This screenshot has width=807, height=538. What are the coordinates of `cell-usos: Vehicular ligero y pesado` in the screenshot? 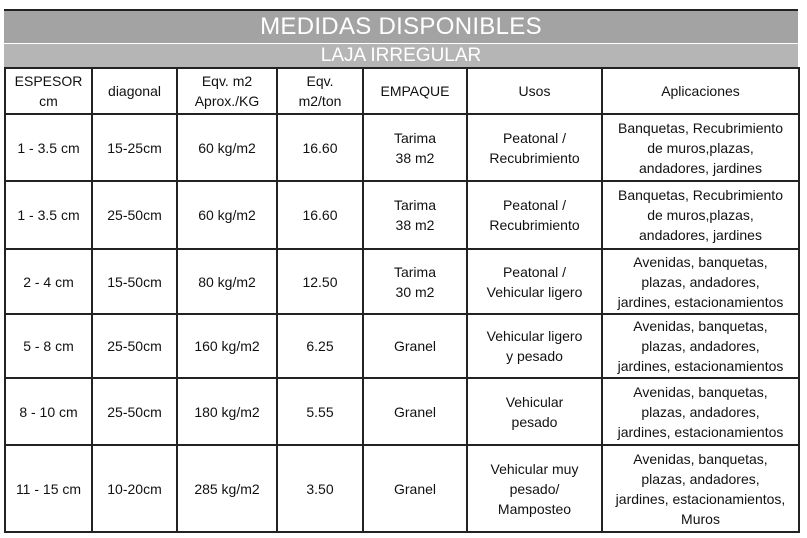 It's located at (534, 346).